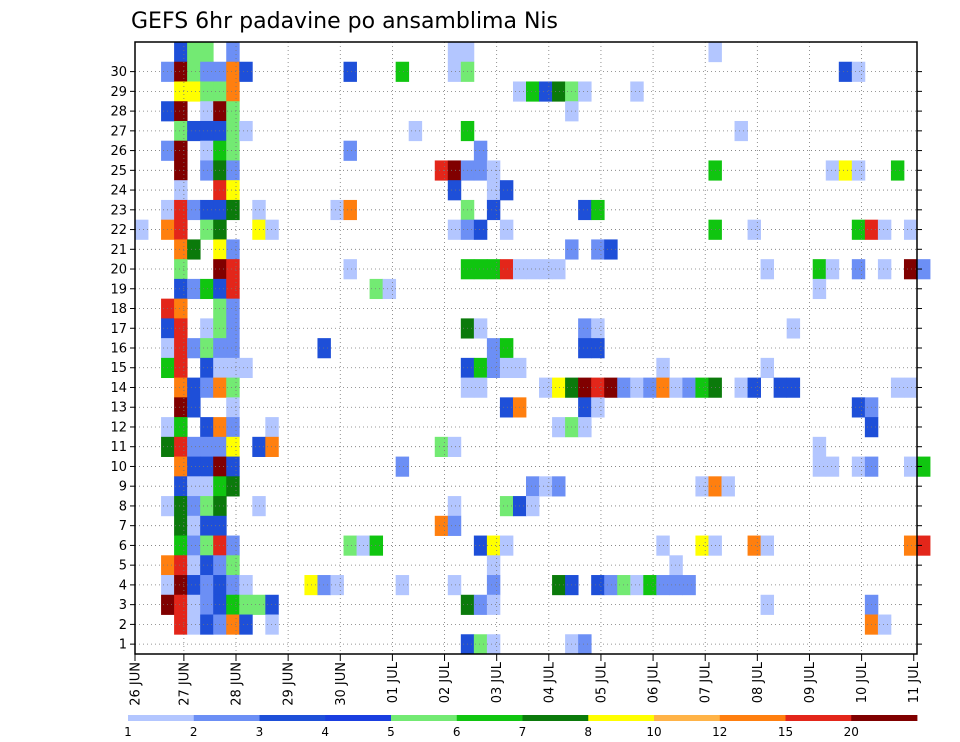 Image resolution: width=960 pixels, height=742 pixels. I want to click on colorbar: 1 2 3 4 5 6 7 8 10 12 15 20, so click(521, 727).